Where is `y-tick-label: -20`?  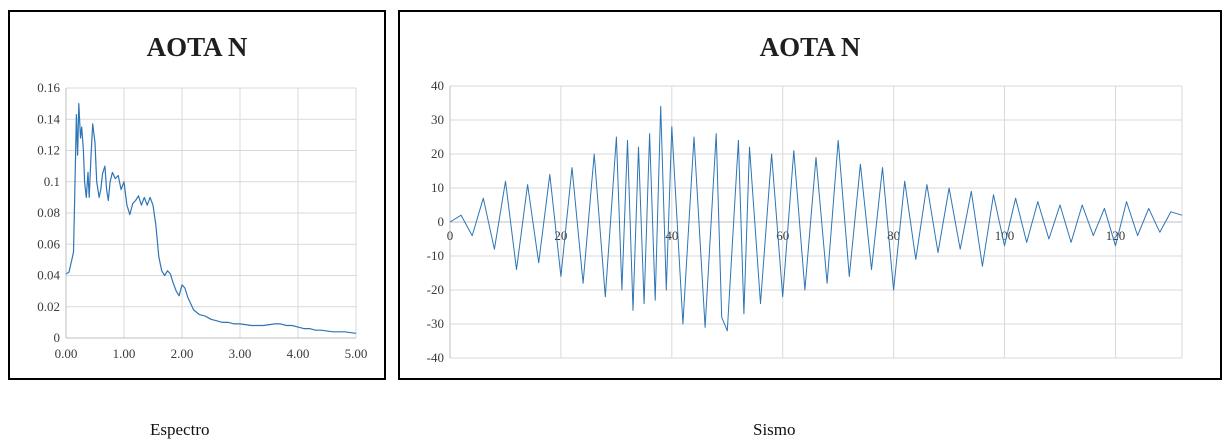 y-tick-label: -20 is located at coordinates (435, 289).